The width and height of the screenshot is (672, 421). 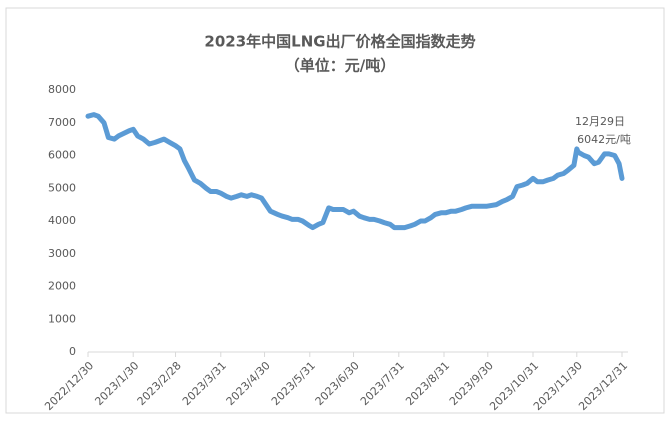 What do you see at coordinates (600, 121) in the screenshot?
I see `annotation: 12月29日` at bounding box center [600, 121].